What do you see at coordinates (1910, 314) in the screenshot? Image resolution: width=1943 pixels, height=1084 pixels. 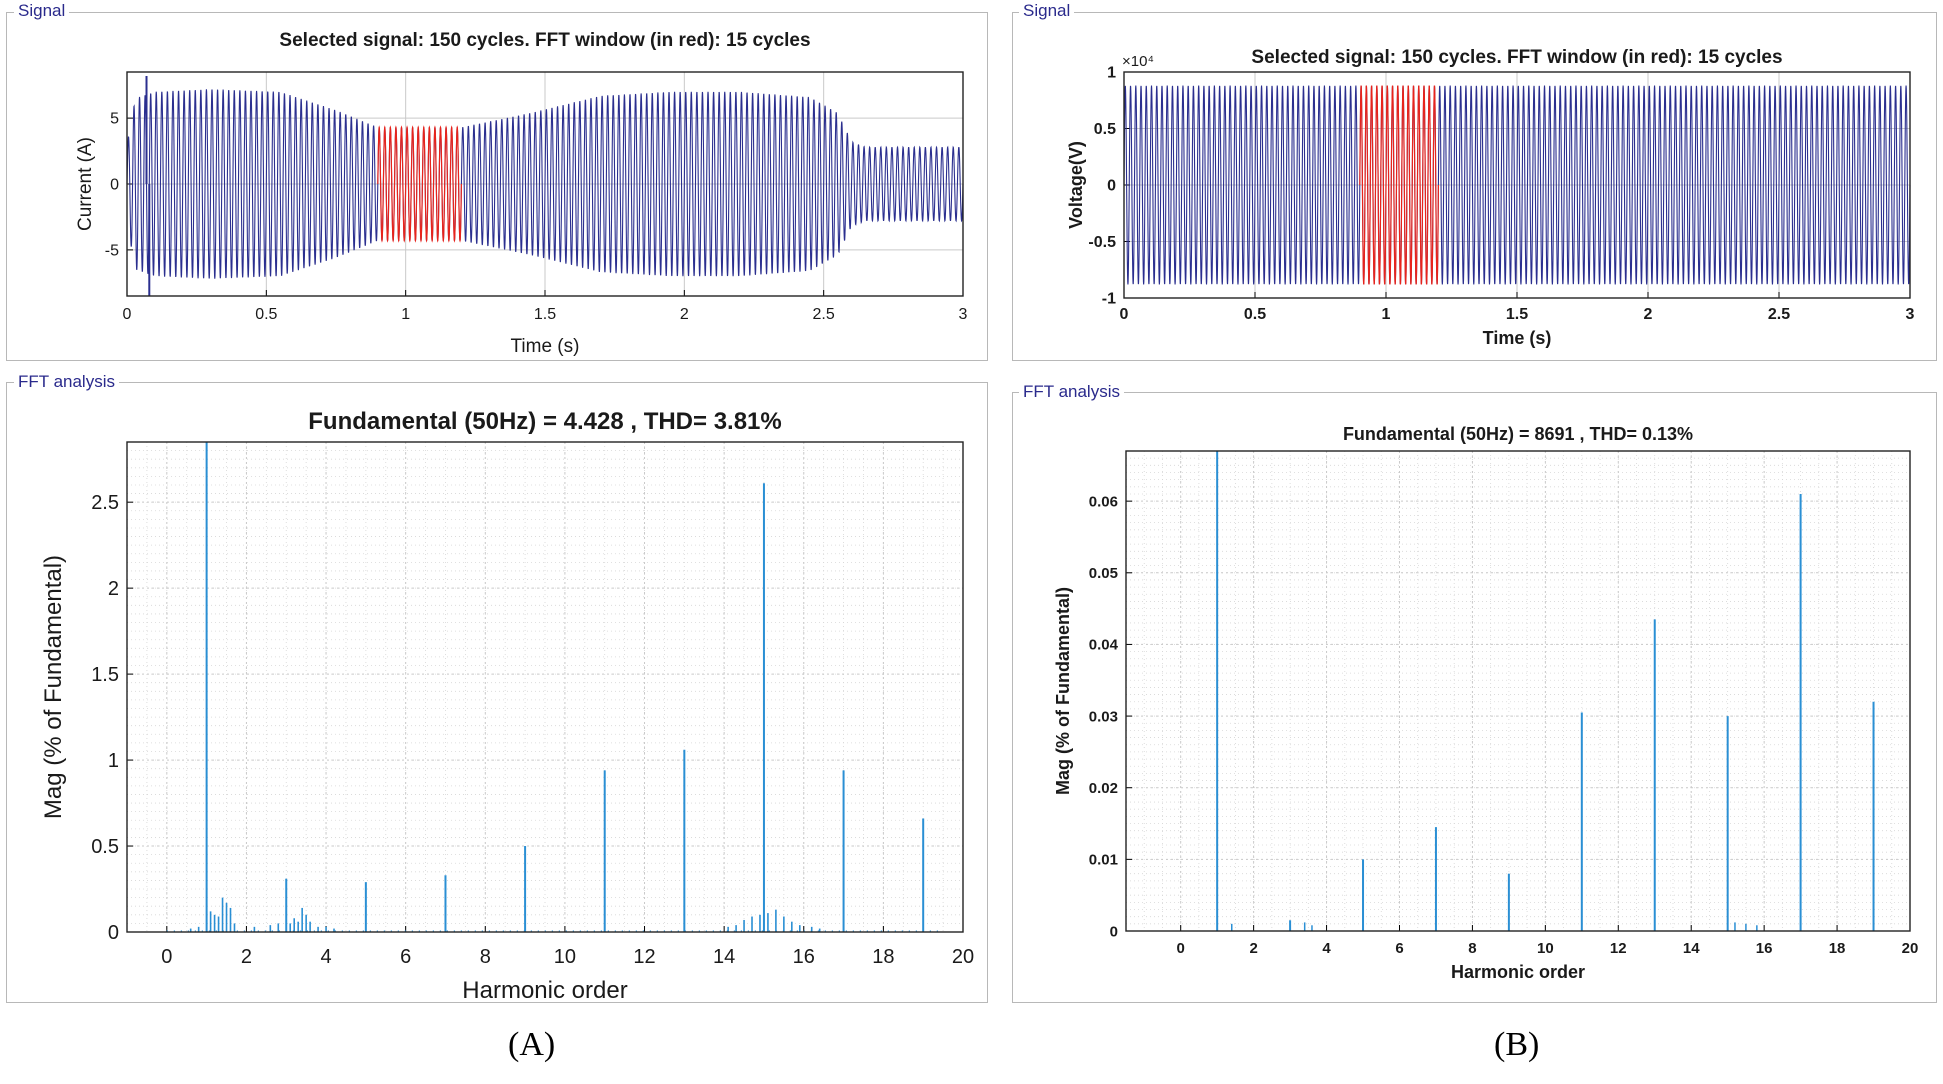 I see `b_signal-x-tick-label: 3` at bounding box center [1910, 314].